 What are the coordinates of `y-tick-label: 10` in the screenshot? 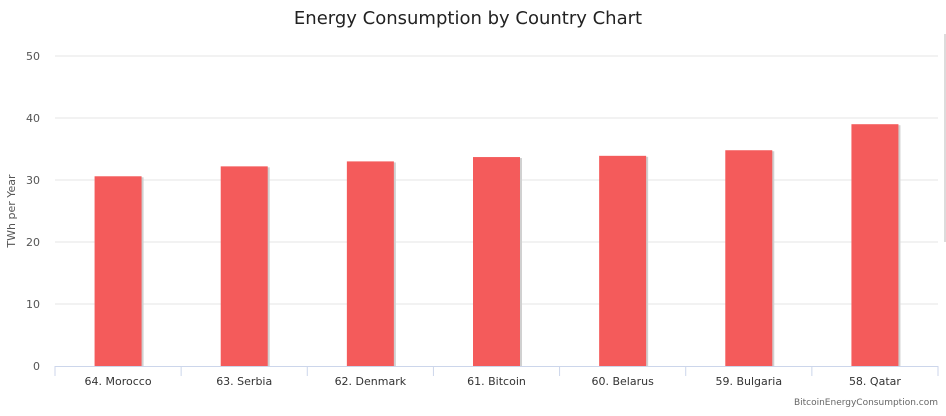 It's located at (33, 304).